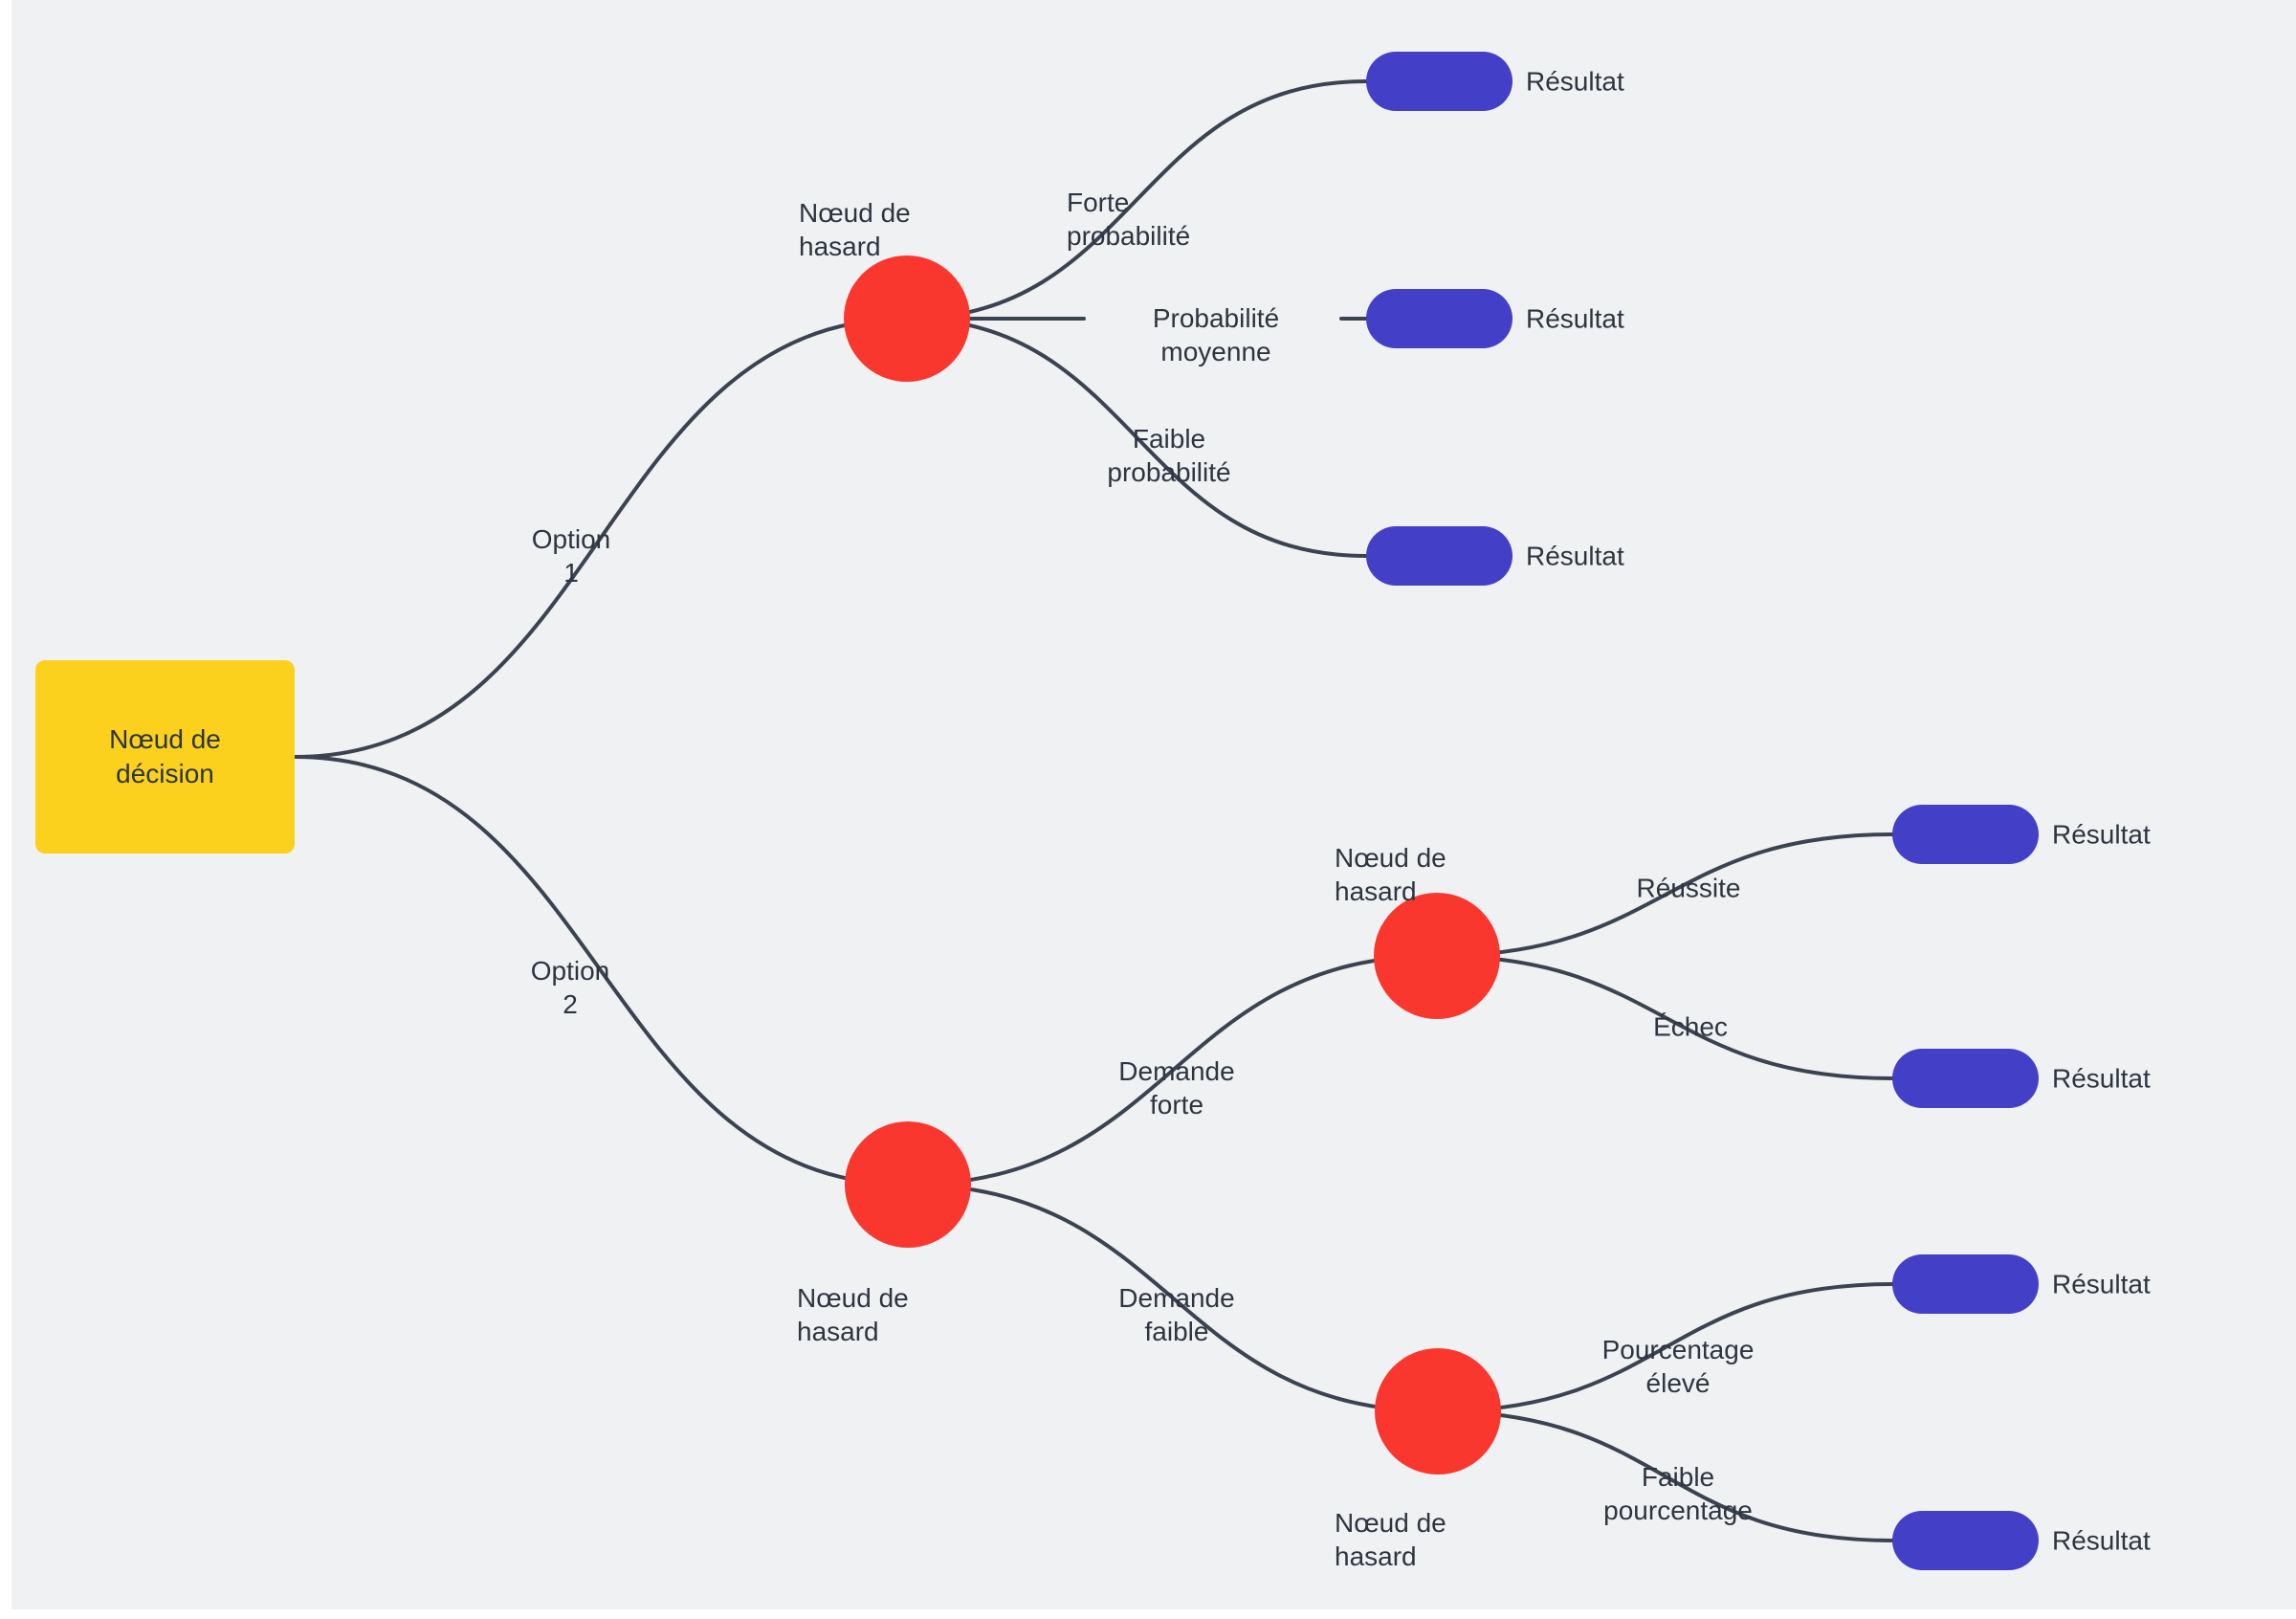 Image resolution: width=2296 pixels, height=1619 pixels. What do you see at coordinates (1177, 1314) in the screenshot?
I see `edge-label-demande-faible: Demande faible` at bounding box center [1177, 1314].